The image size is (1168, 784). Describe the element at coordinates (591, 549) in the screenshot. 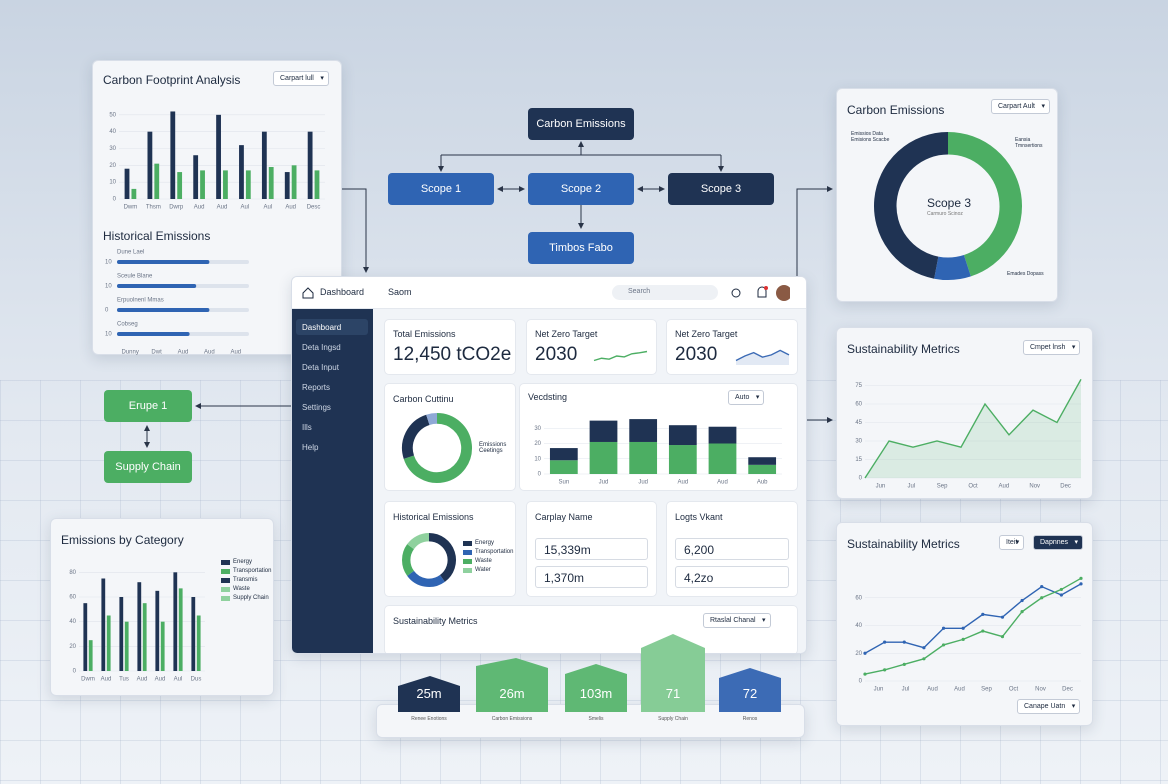

I see `field: 15,339m` at that location.